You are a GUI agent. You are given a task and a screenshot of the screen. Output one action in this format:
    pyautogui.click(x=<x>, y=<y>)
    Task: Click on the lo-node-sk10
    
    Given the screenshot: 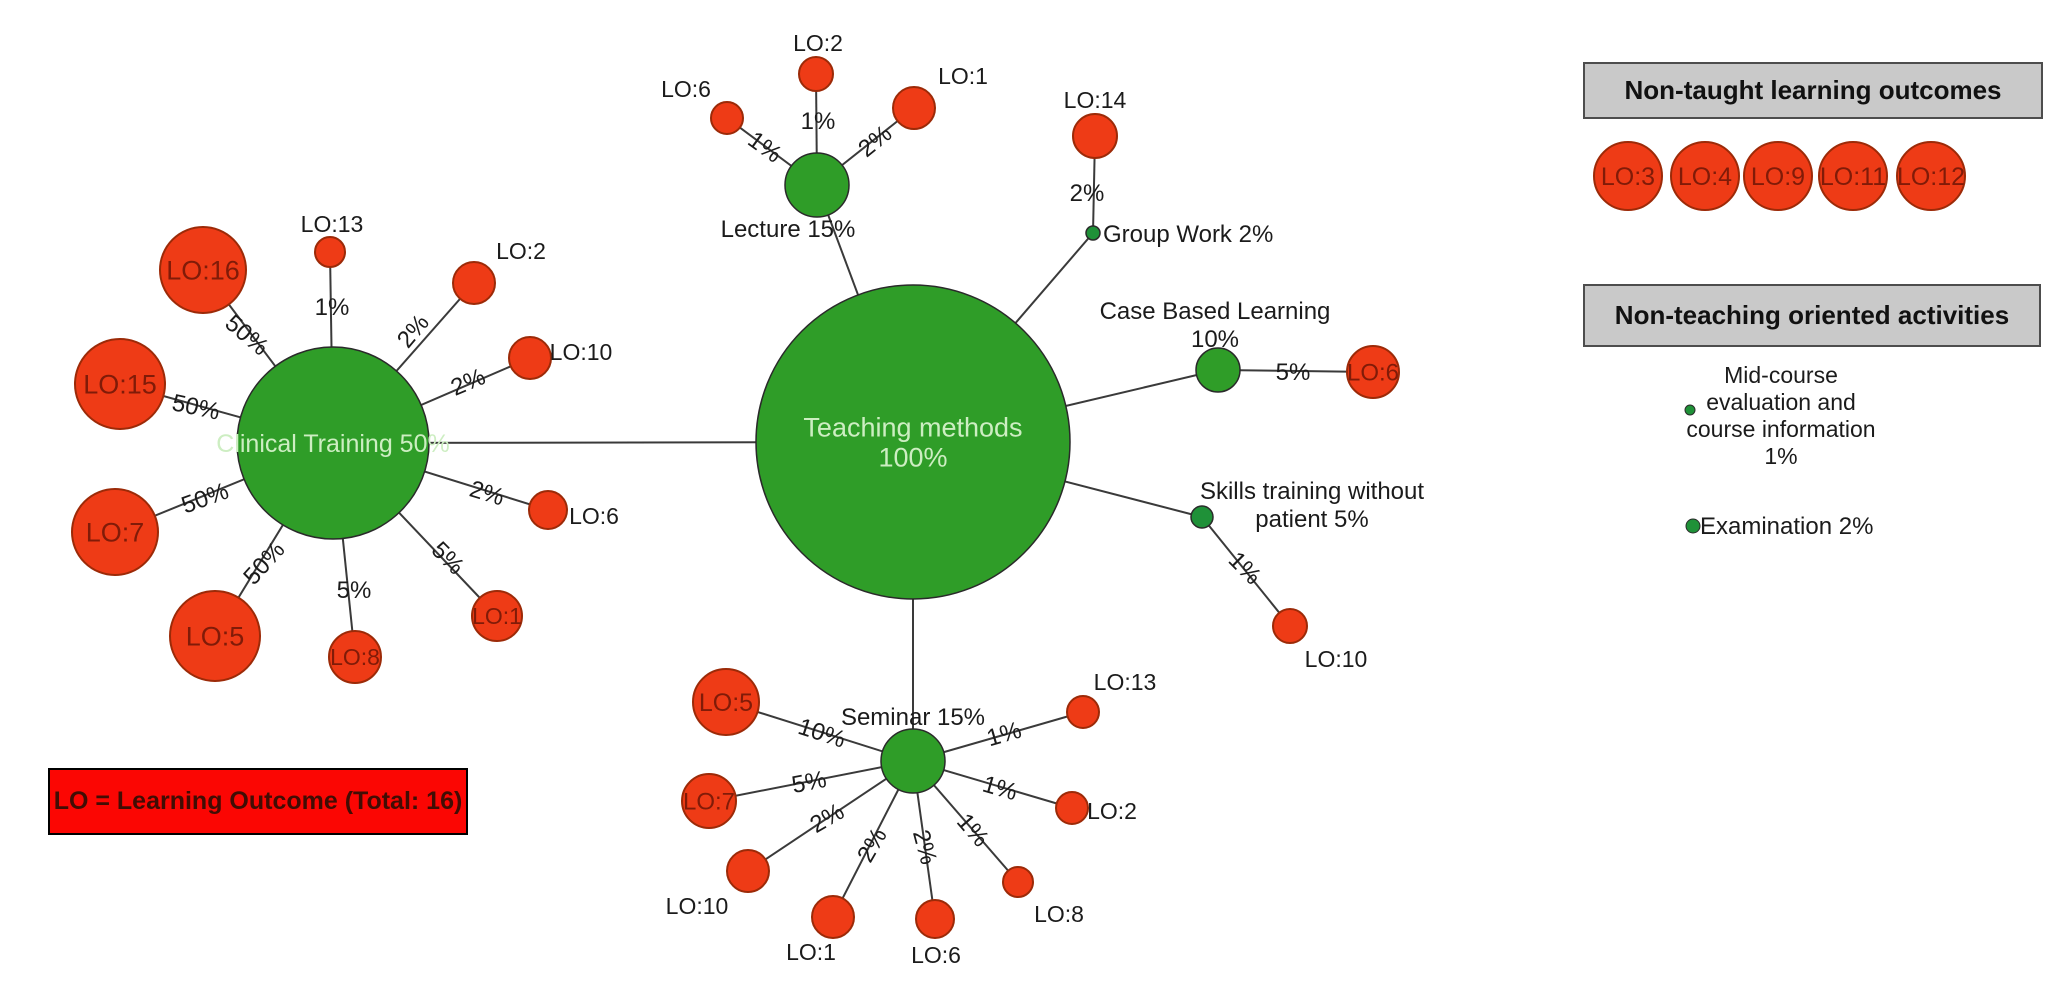 What is the action you would take?
    pyautogui.click(x=1290, y=626)
    